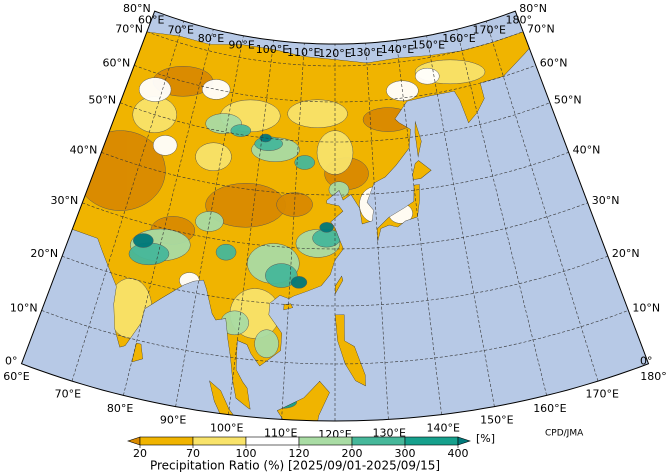 This screenshot has width=669, height=476. I want to click on lon-label-top: 80°E, so click(211, 38).